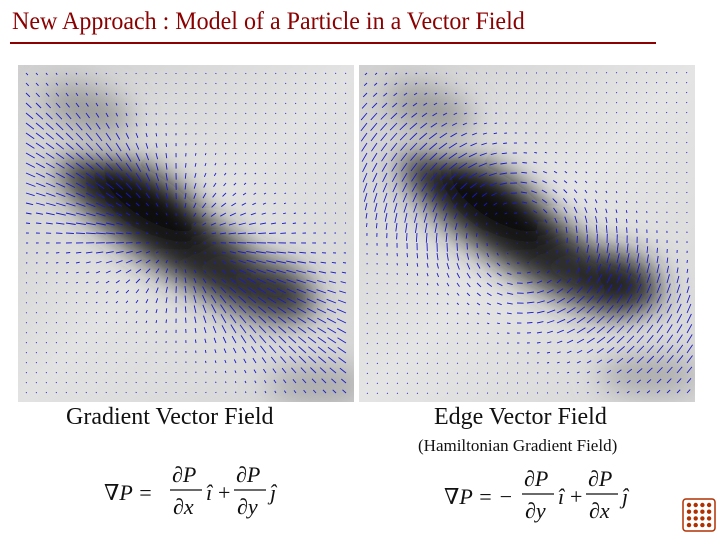 This screenshot has height=540, width=720. I want to click on logo-dot, so click(702, 518).